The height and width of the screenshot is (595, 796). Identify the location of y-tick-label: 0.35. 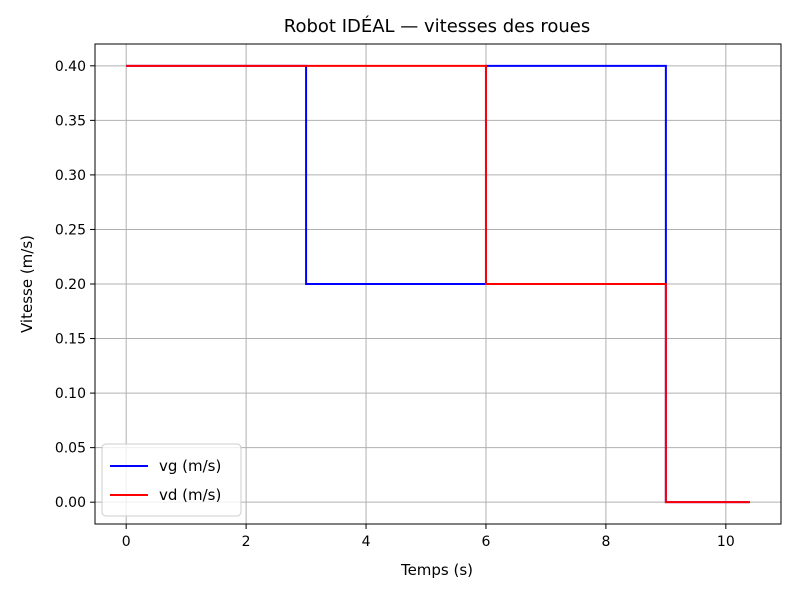
(70, 121).